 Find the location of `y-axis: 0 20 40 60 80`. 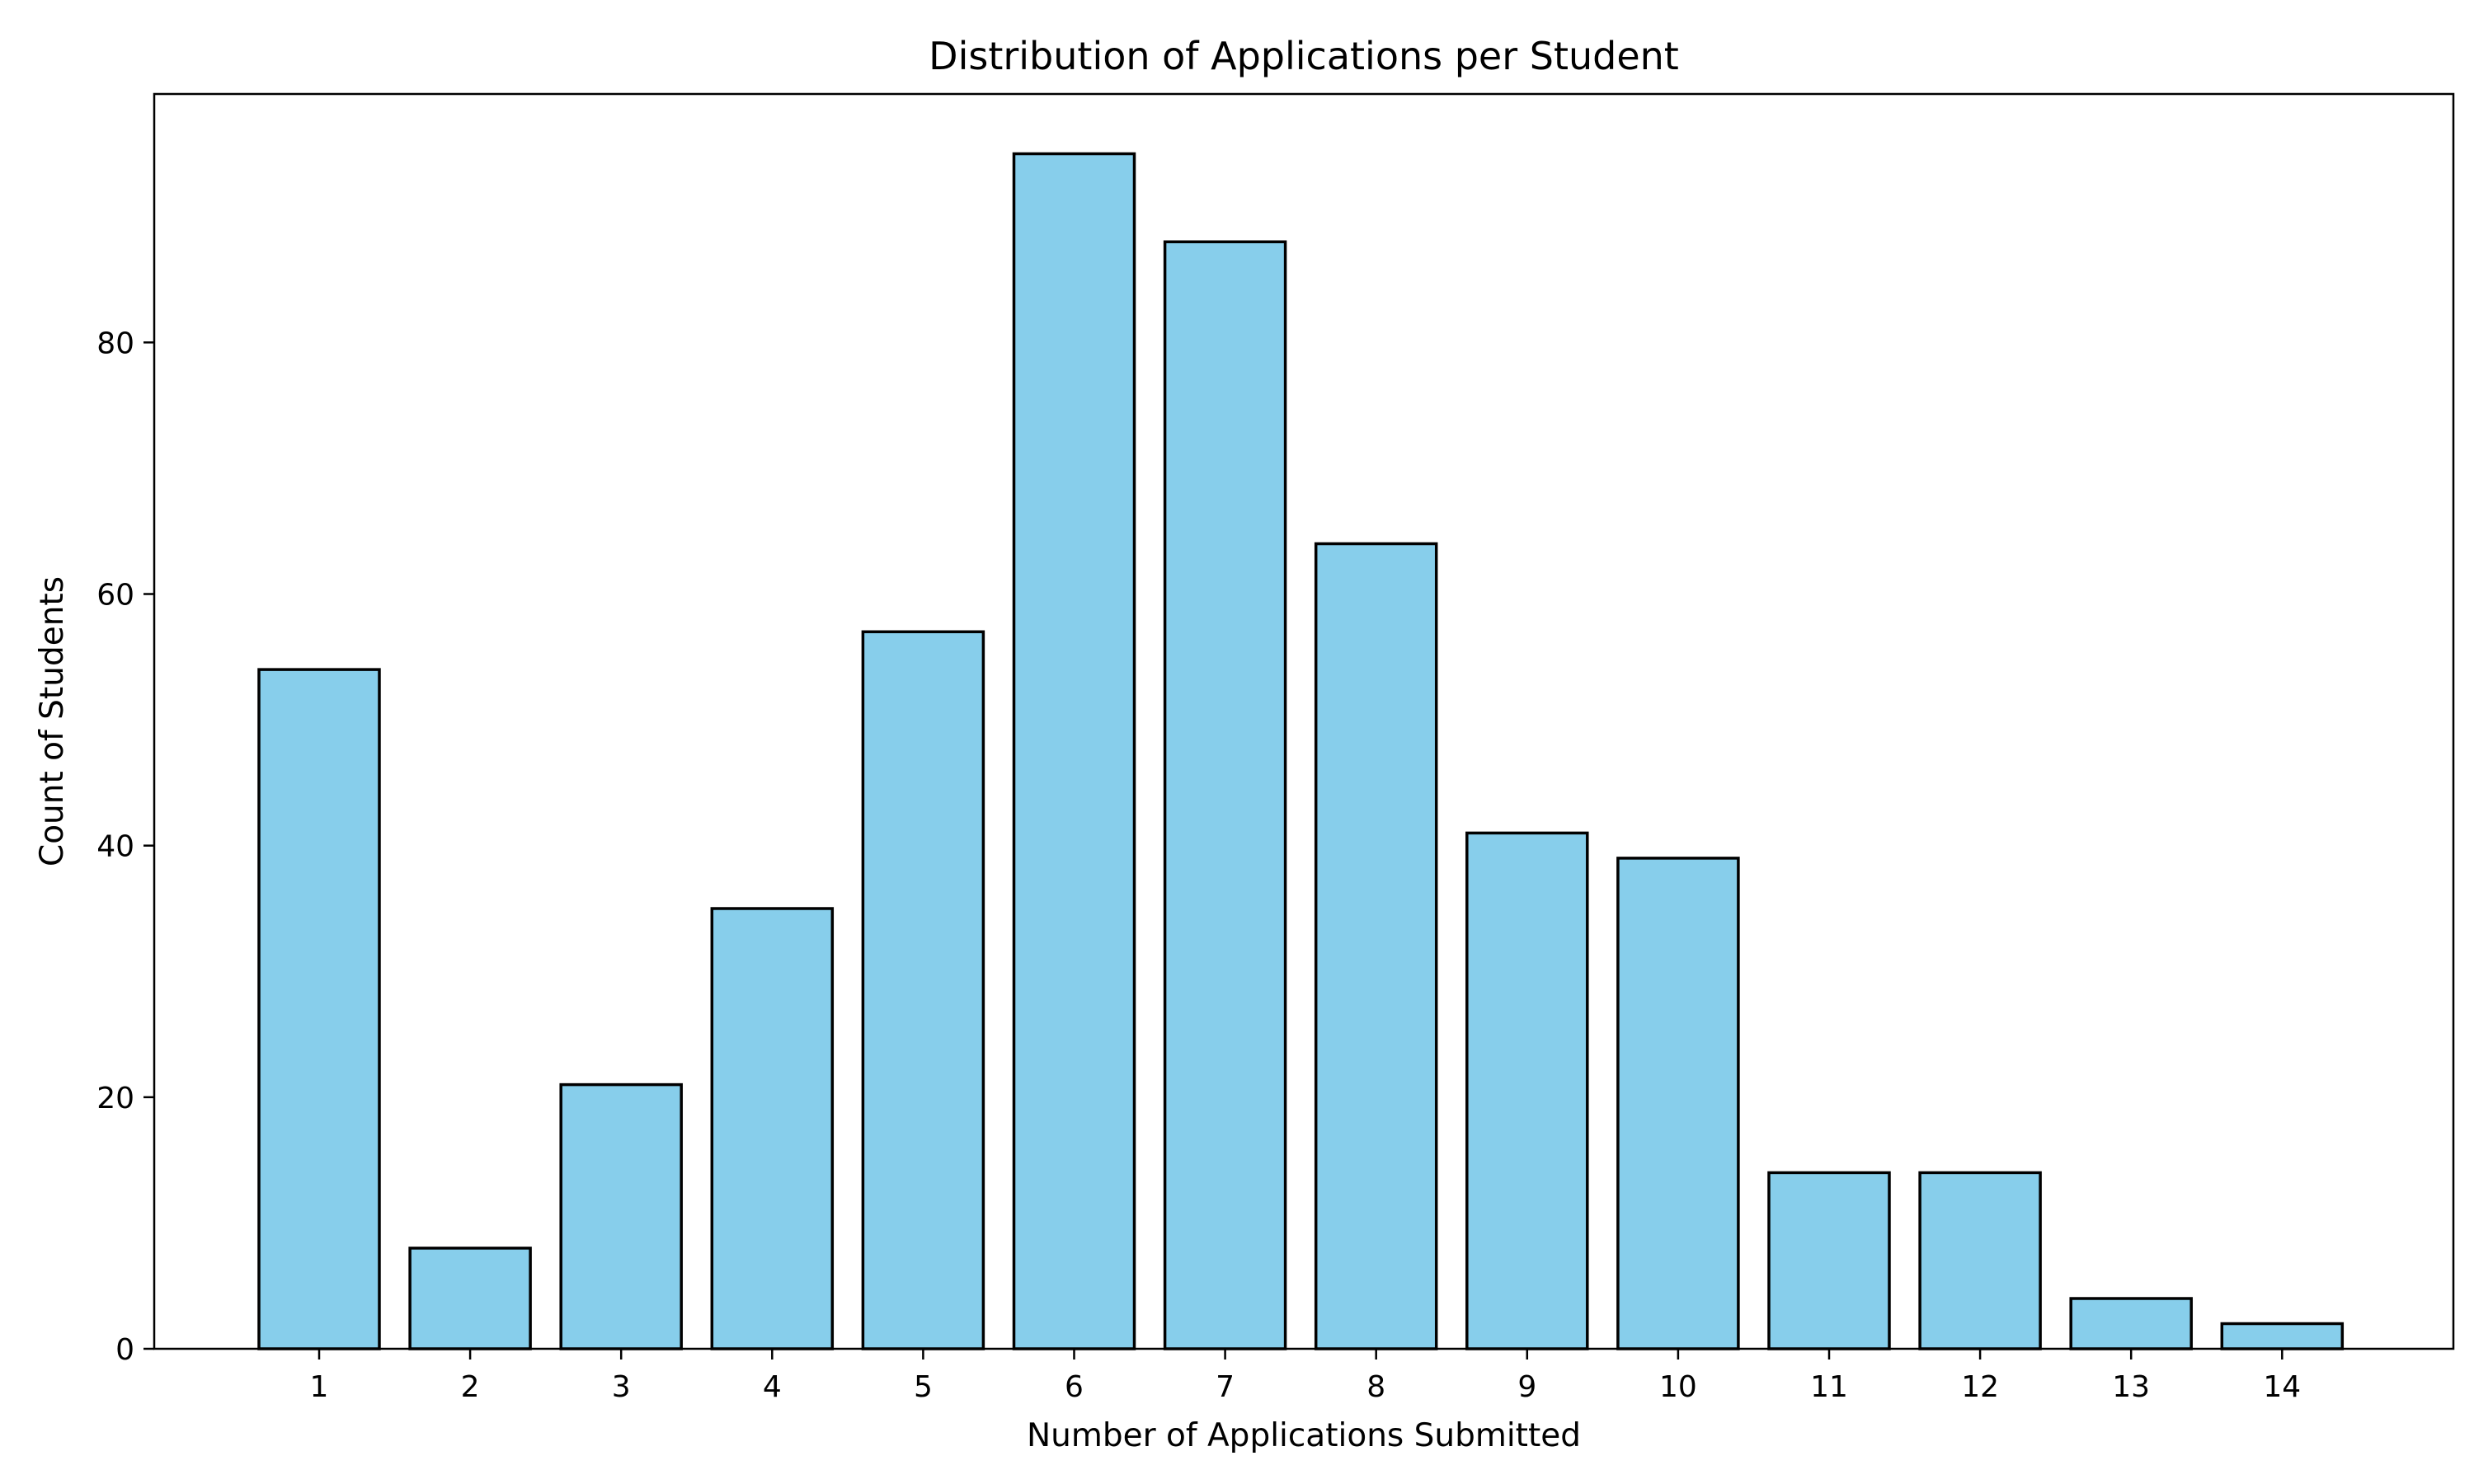

y-axis: 0 20 40 60 80 is located at coordinates (125, 846).